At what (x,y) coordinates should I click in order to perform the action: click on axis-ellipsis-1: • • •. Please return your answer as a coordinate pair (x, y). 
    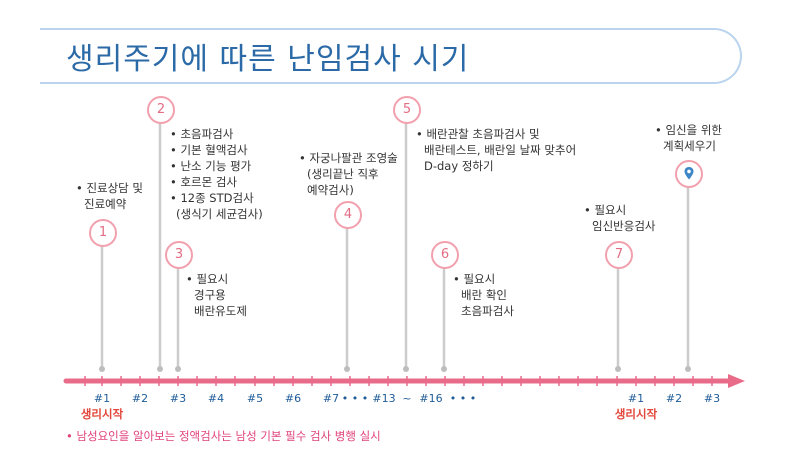
    Looking at the image, I should click on (355, 398).